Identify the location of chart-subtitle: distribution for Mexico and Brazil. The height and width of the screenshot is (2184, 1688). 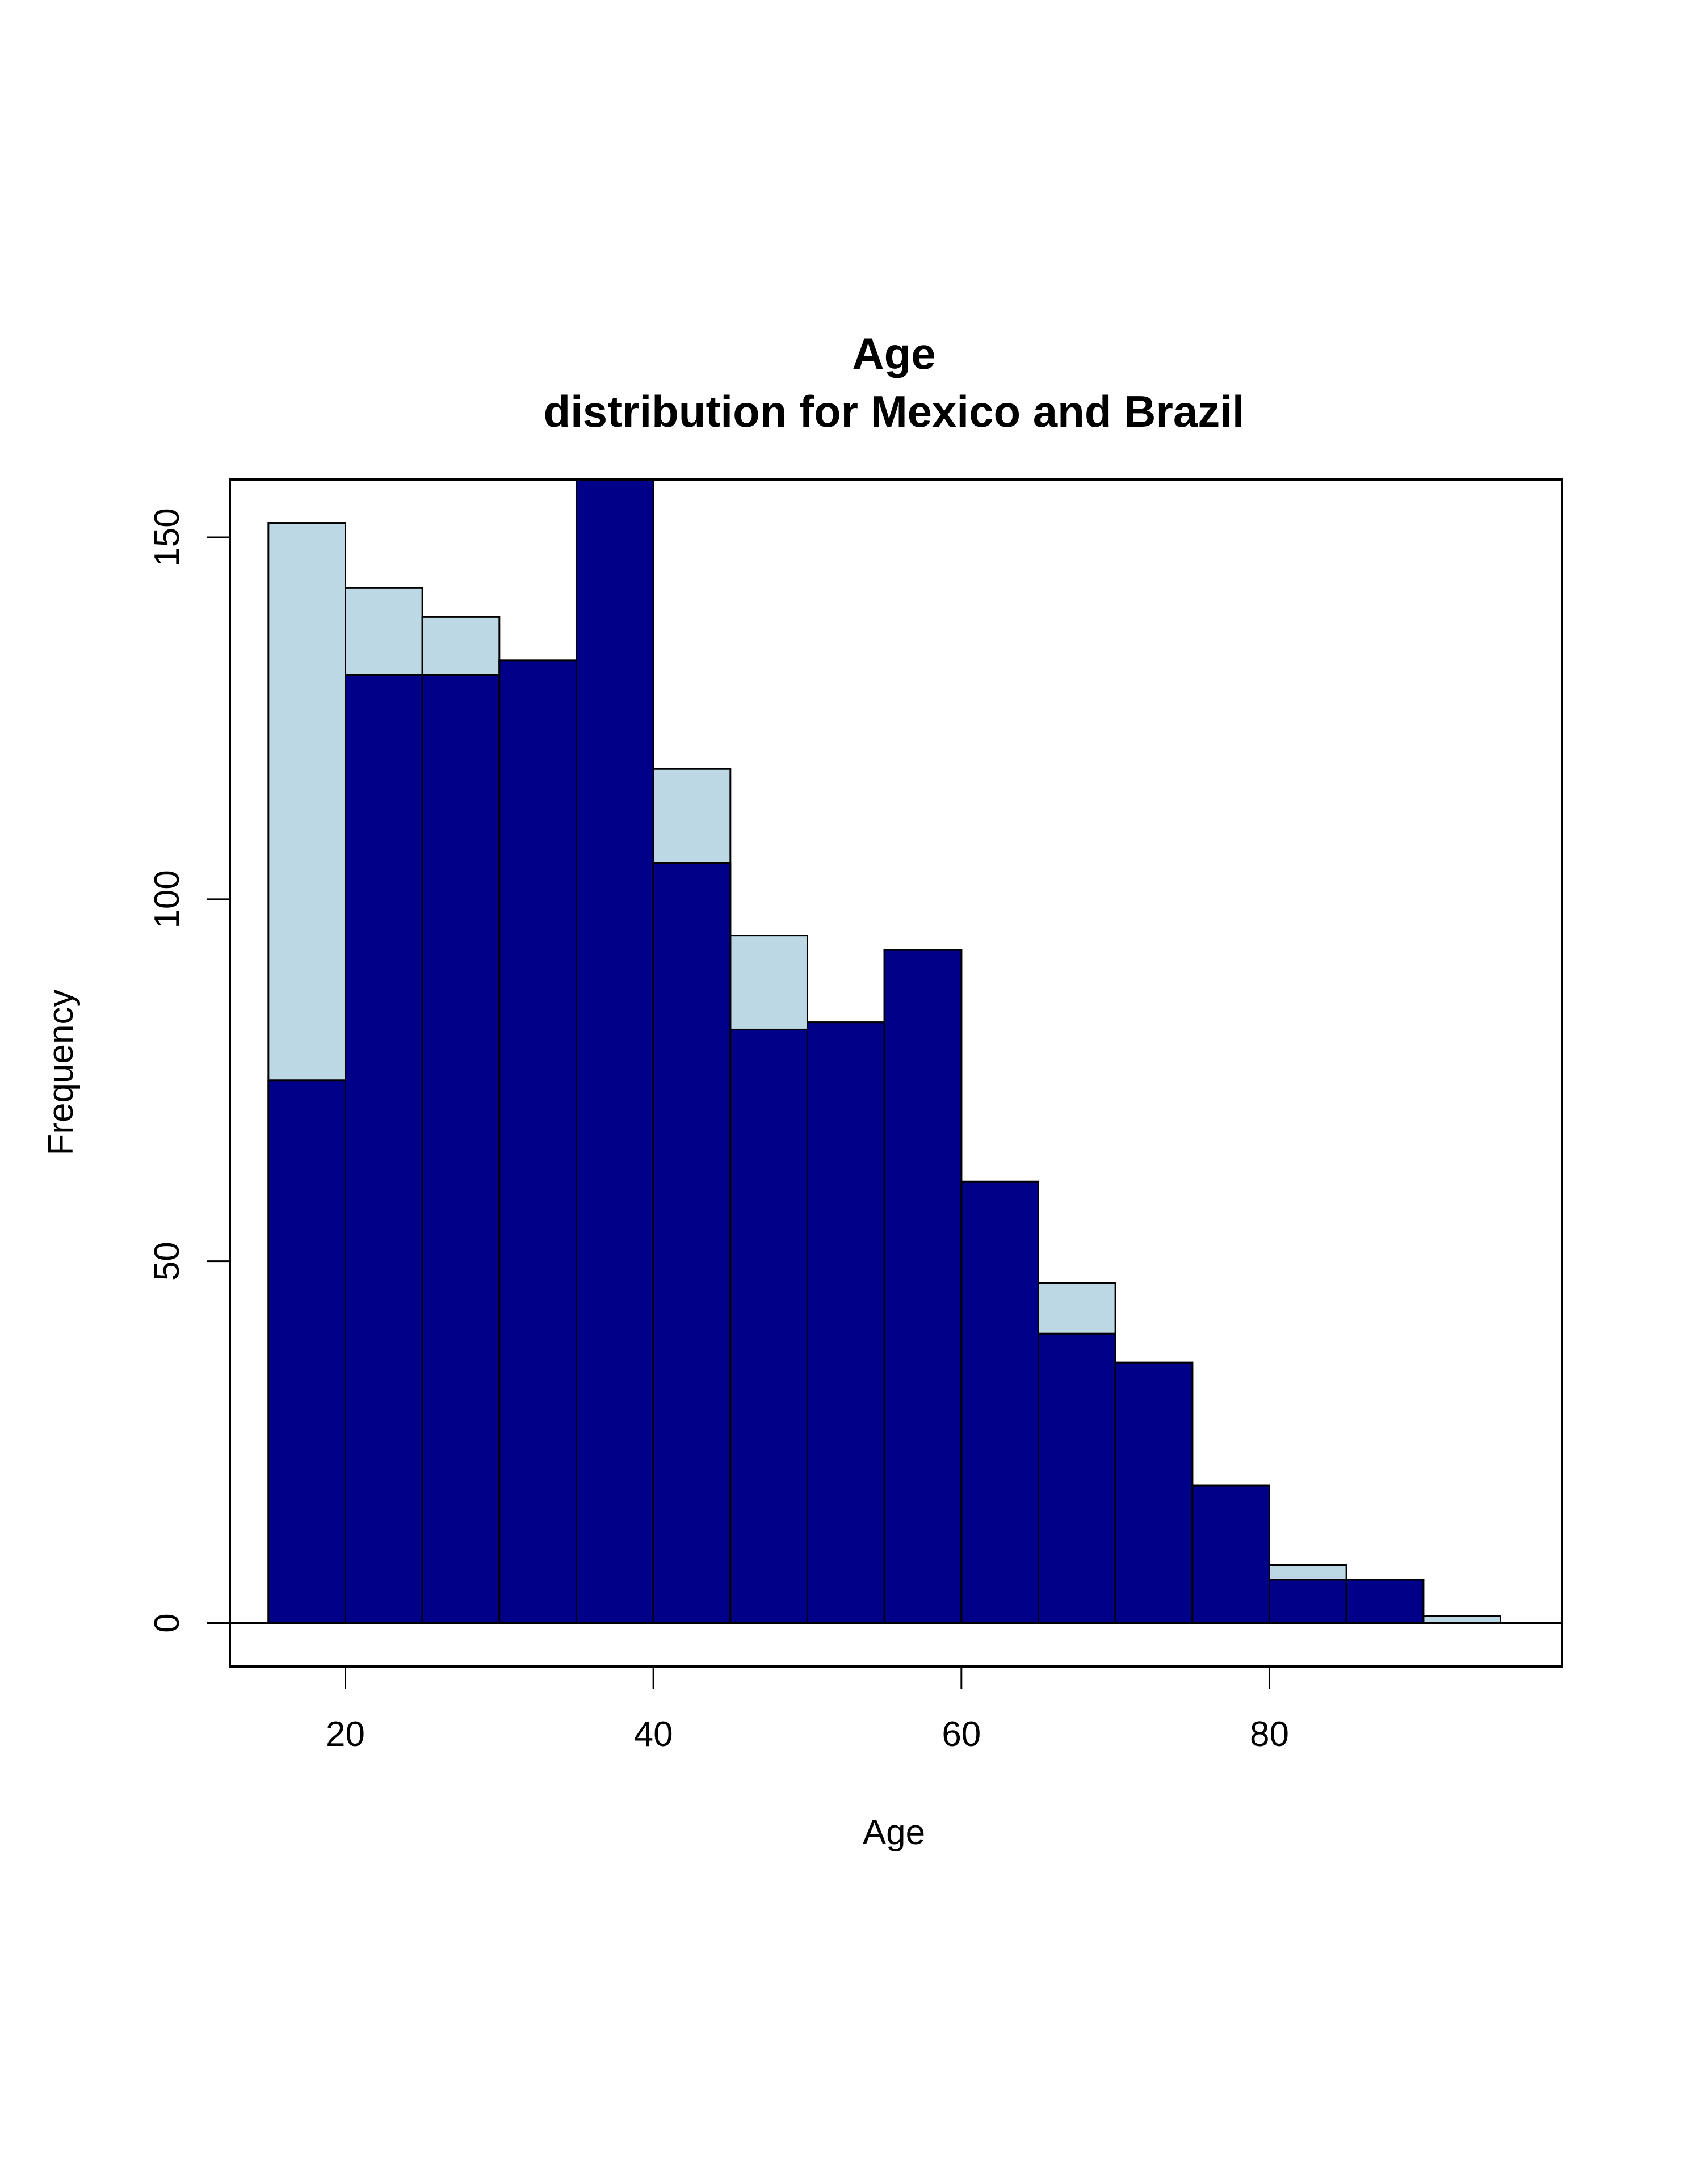
(893, 411).